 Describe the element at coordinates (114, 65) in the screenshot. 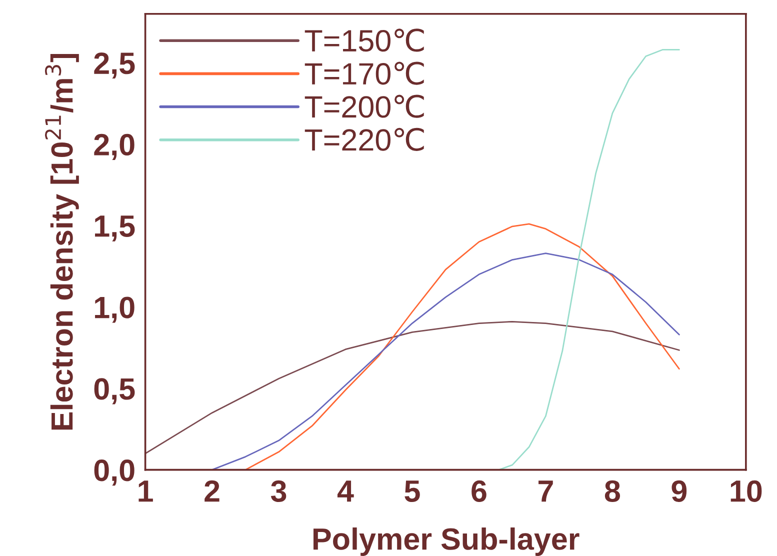

I see `y-tick-label: 2,5` at that location.